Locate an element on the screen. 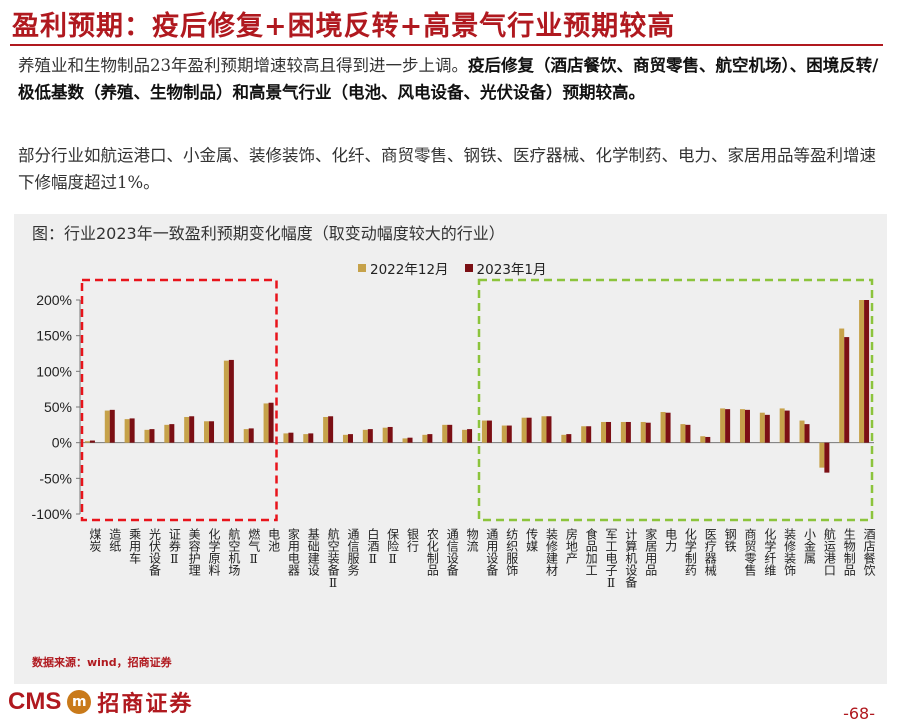 The image size is (897, 728). x-tick-label: 航空装备Ⅱ is located at coordinates (333, 558).